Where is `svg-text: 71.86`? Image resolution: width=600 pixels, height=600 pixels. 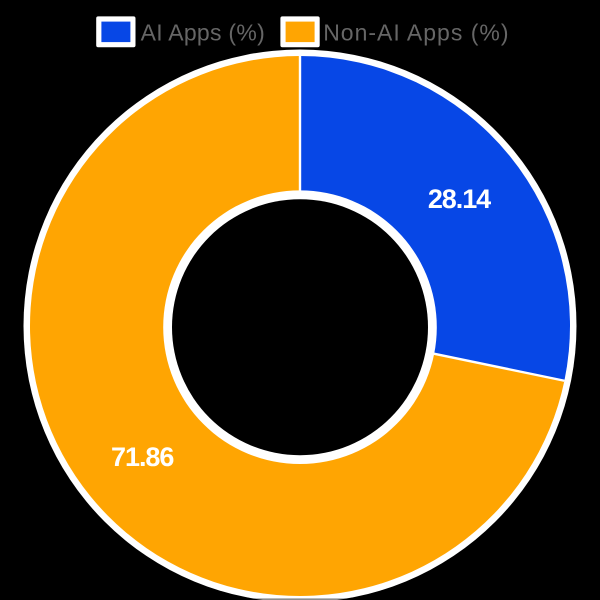
svg-text: 71.86 is located at coordinates (142, 457).